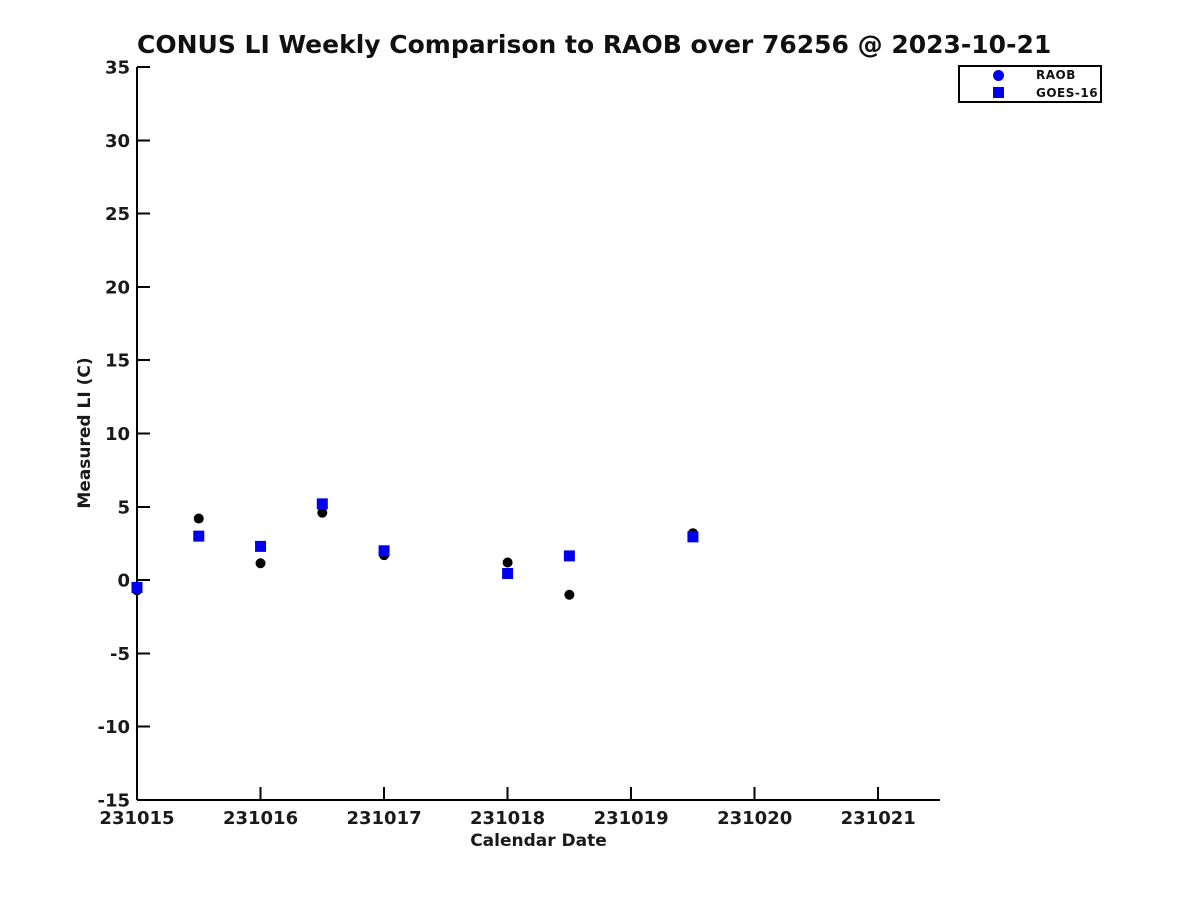 This screenshot has height=900, width=1200. I want to click on goes16-square-icon, so click(998, 93).